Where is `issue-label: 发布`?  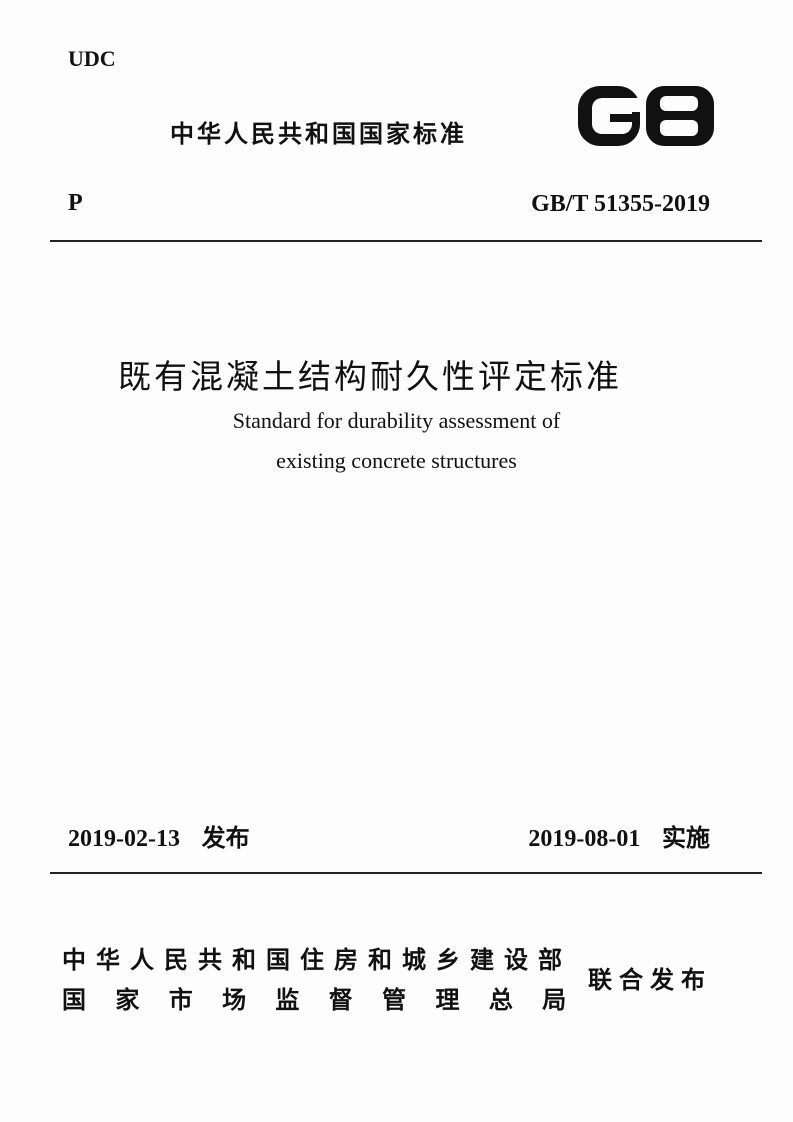 issue-label: 发布 is located at coordinates (225, 838).